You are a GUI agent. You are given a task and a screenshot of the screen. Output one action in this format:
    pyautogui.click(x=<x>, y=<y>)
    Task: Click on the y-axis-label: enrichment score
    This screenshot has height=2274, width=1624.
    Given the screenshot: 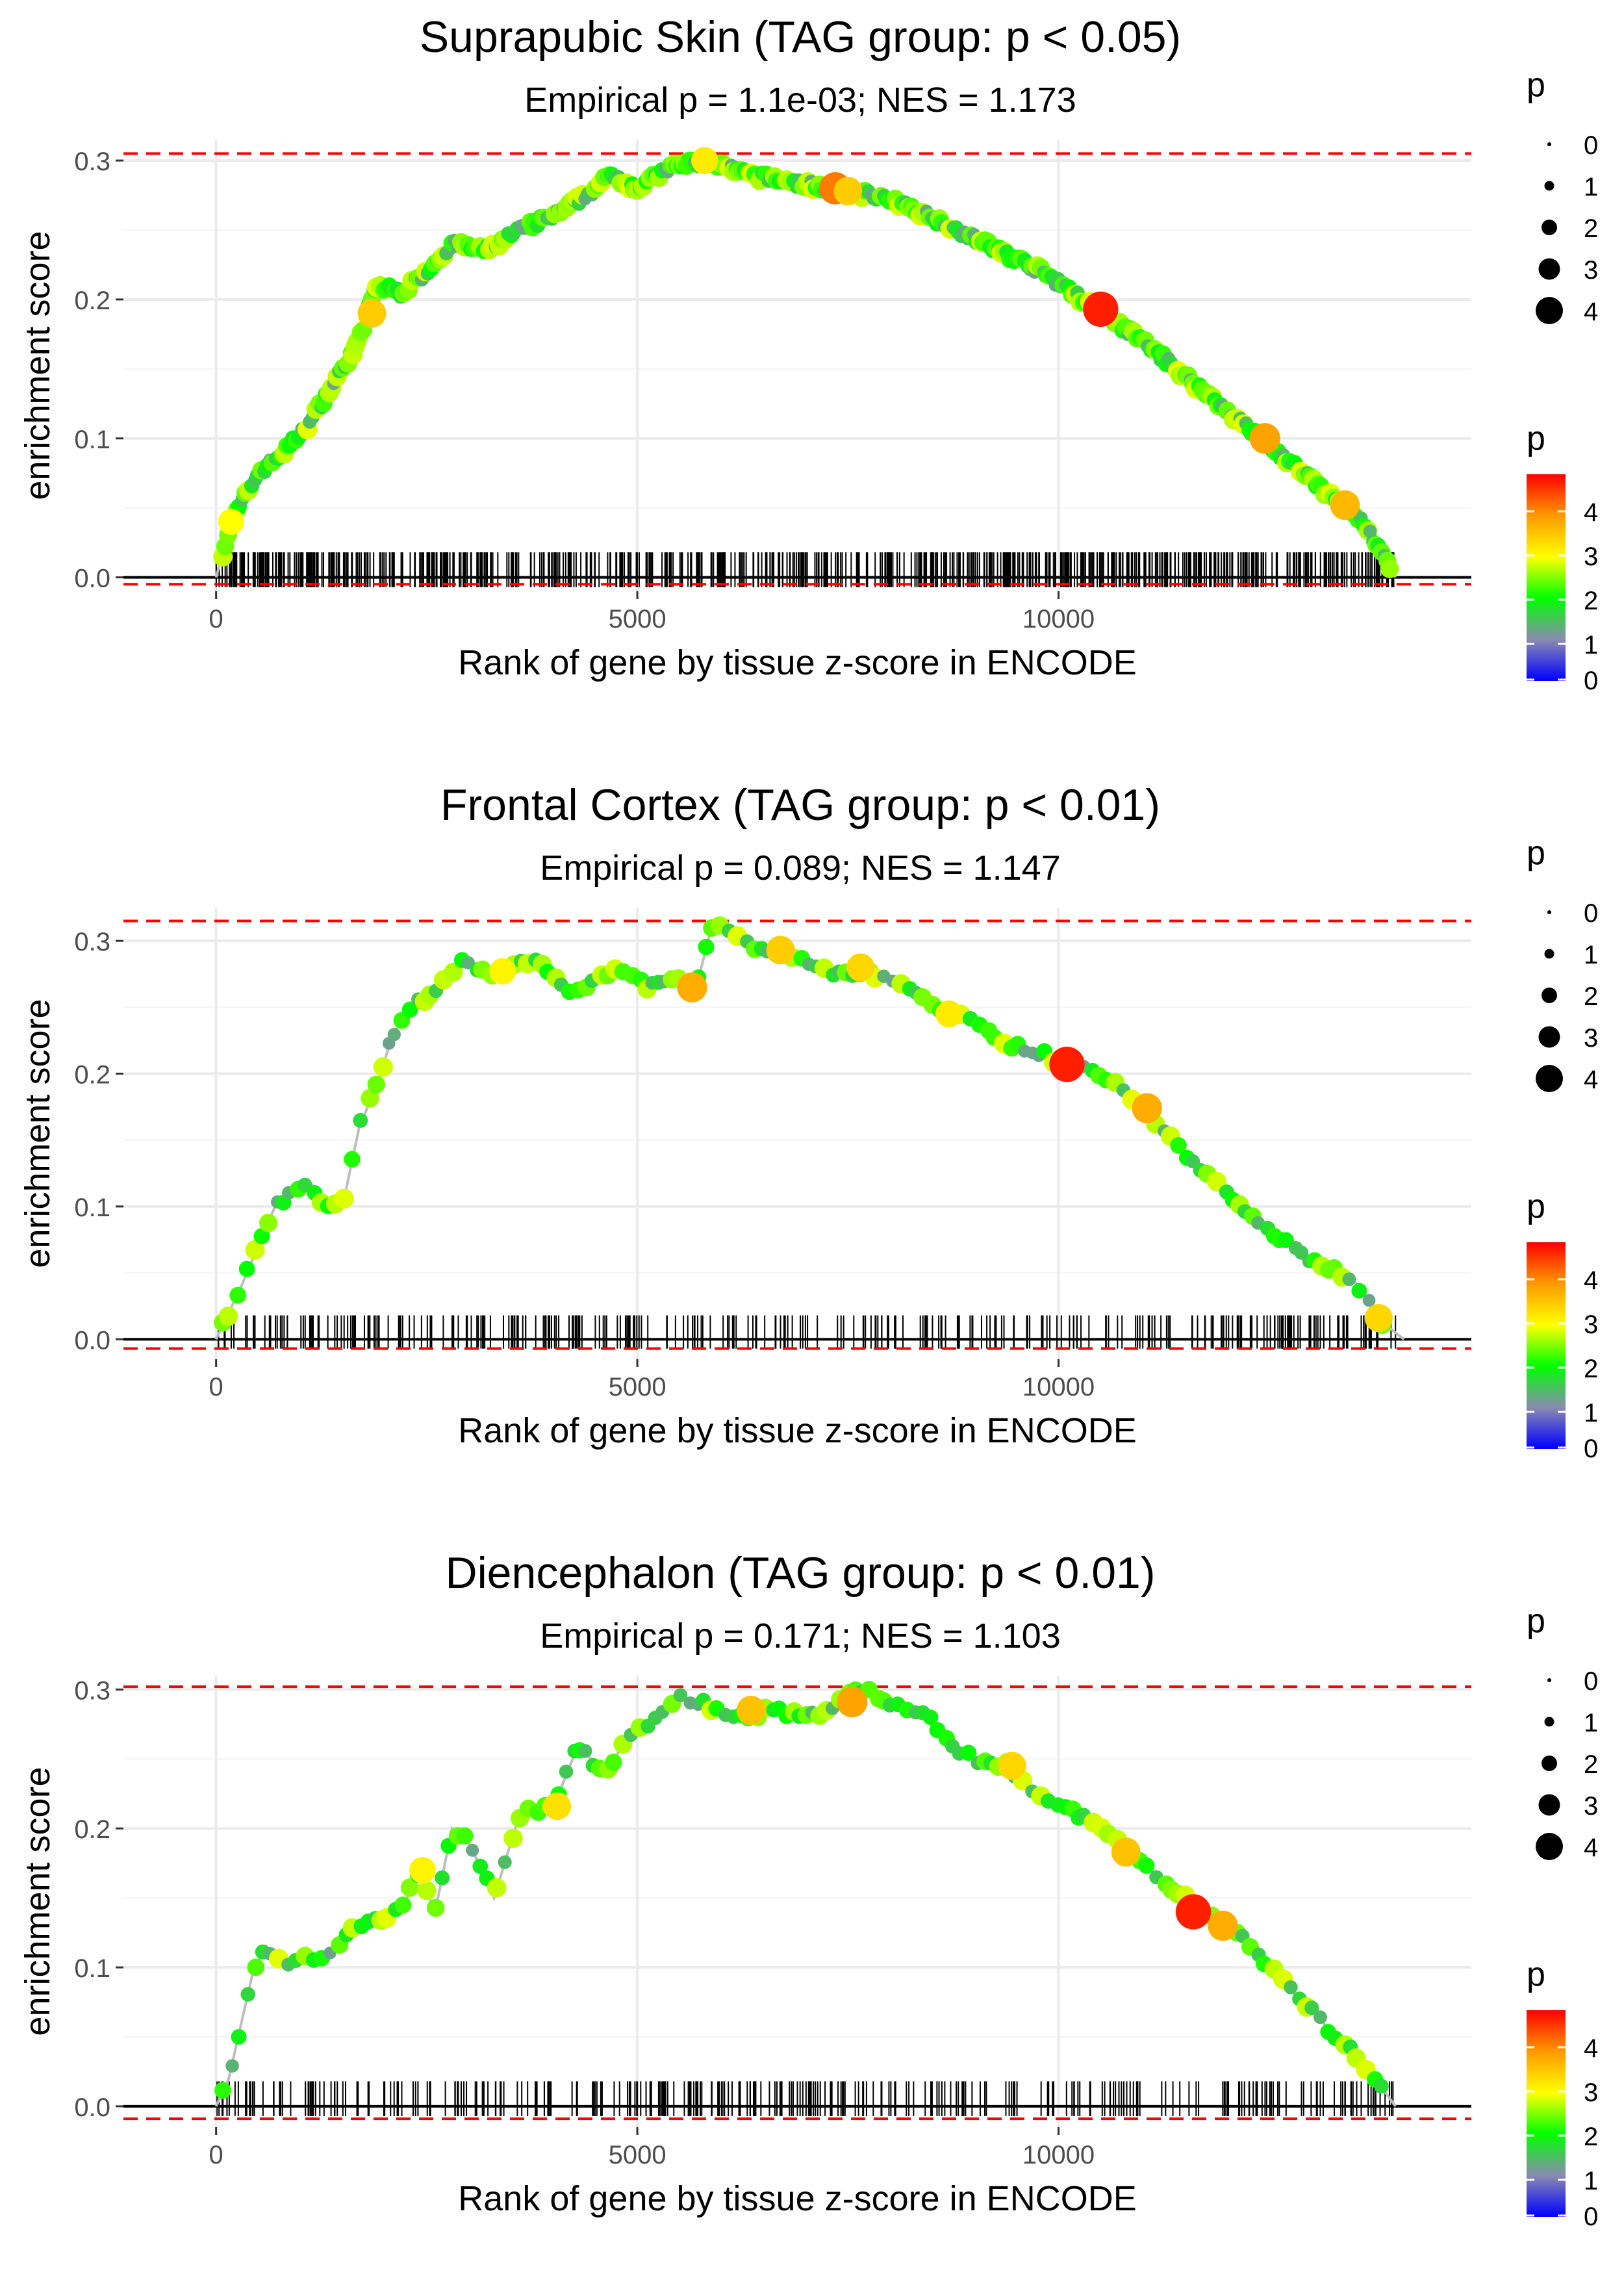 What is the action you would take?
    pyautogui.click(x=37, y=1901)
    